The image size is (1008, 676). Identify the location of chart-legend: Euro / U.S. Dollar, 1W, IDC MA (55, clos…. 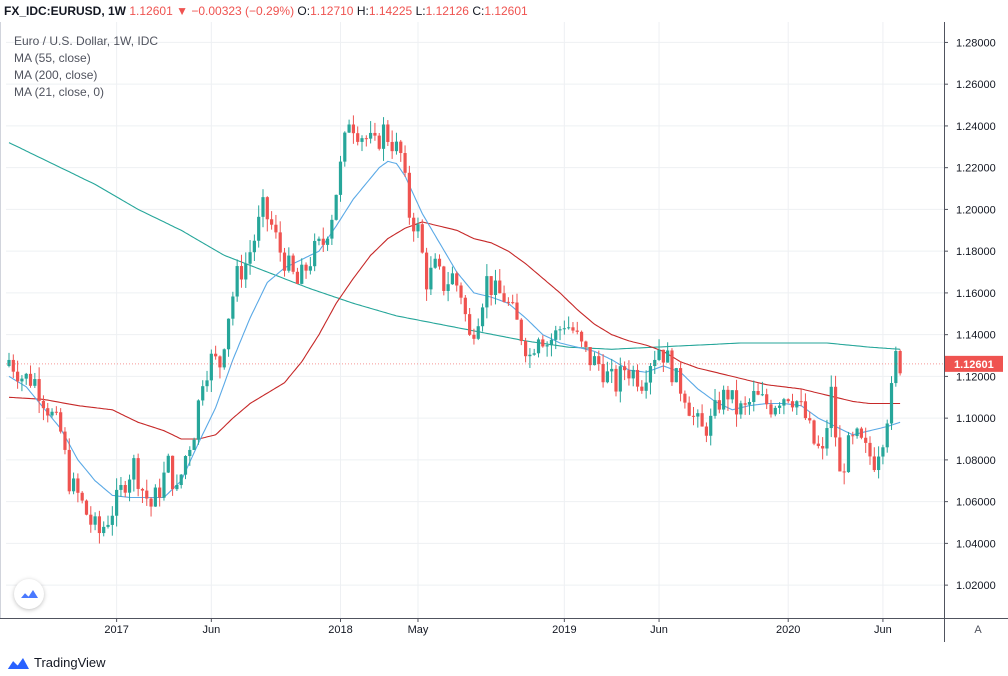
(86, 67).